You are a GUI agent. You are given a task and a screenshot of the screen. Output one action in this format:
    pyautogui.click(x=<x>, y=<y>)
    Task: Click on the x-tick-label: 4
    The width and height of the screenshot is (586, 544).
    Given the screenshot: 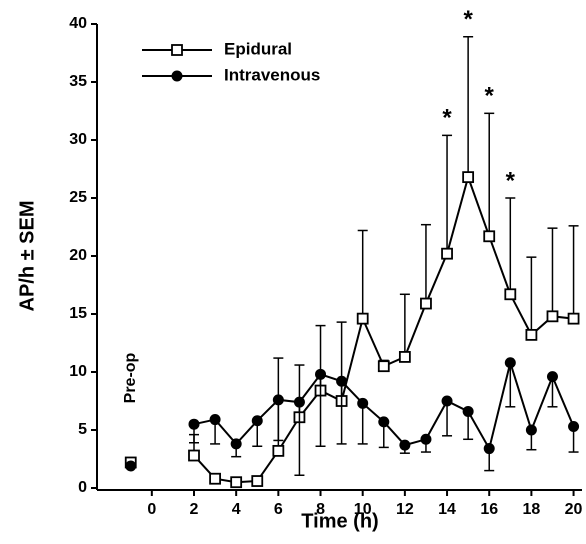 What is the action you would take?
    pyautogui.click(x=236, y=509)
    